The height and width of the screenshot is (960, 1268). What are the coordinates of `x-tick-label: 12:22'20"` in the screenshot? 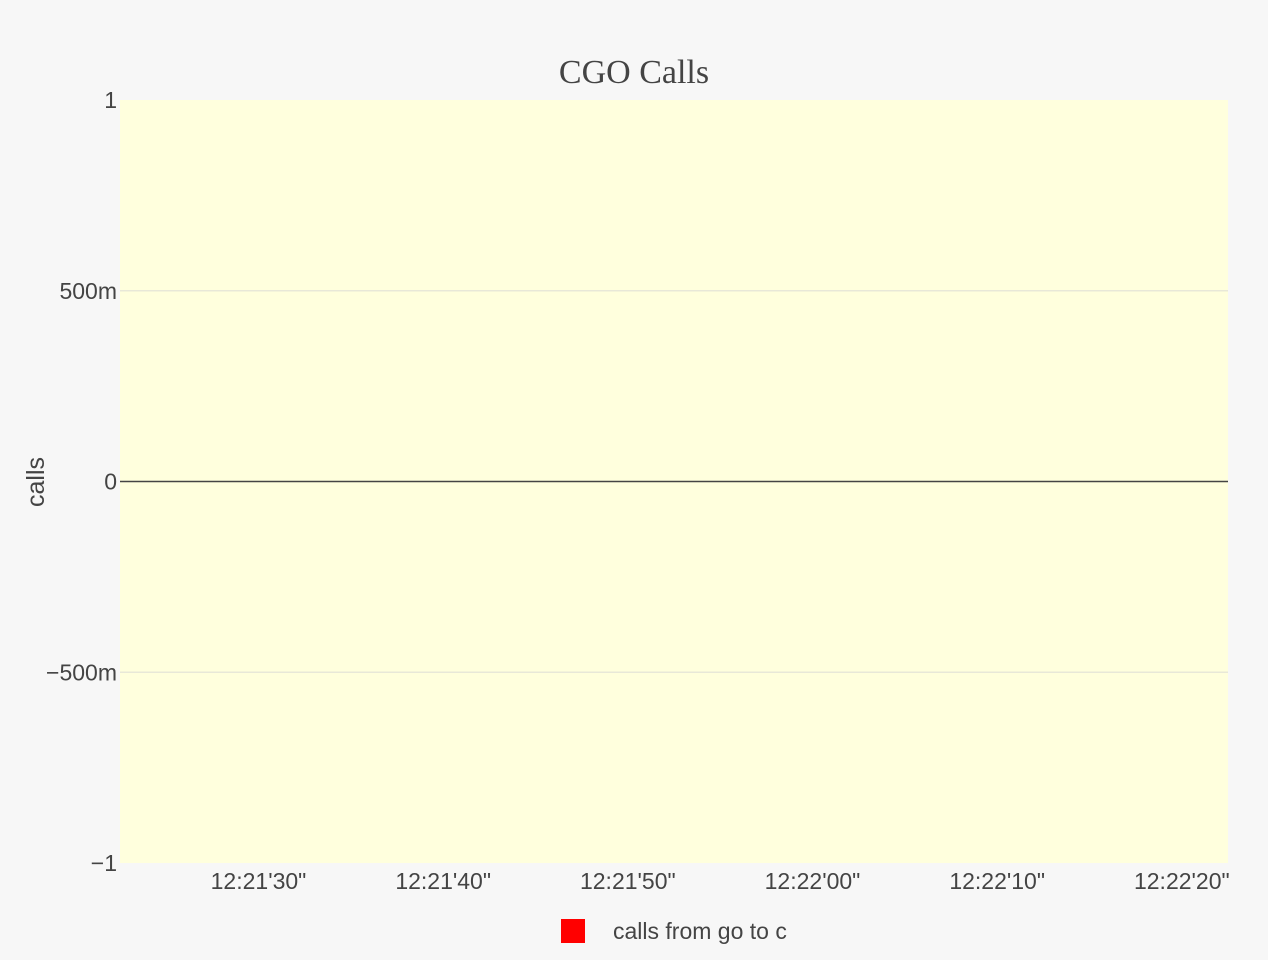 It's located at (1182, 881).